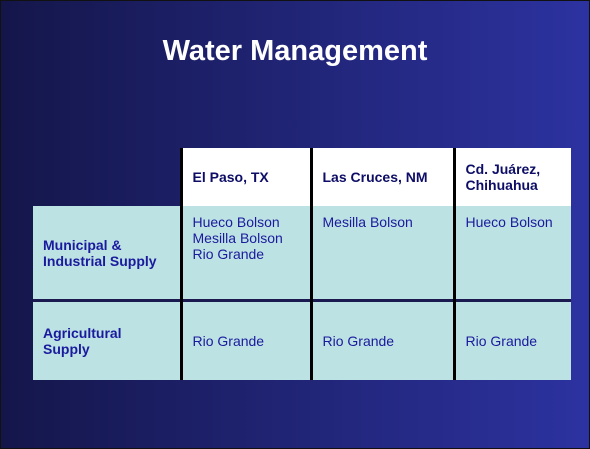 Image resolution: width=590 pixels, height=449 pixels. What do you see at coordinates (245, 177) in the screenshot?
I see `column-header: El Paso, TX` at bounding box center [245, 177].